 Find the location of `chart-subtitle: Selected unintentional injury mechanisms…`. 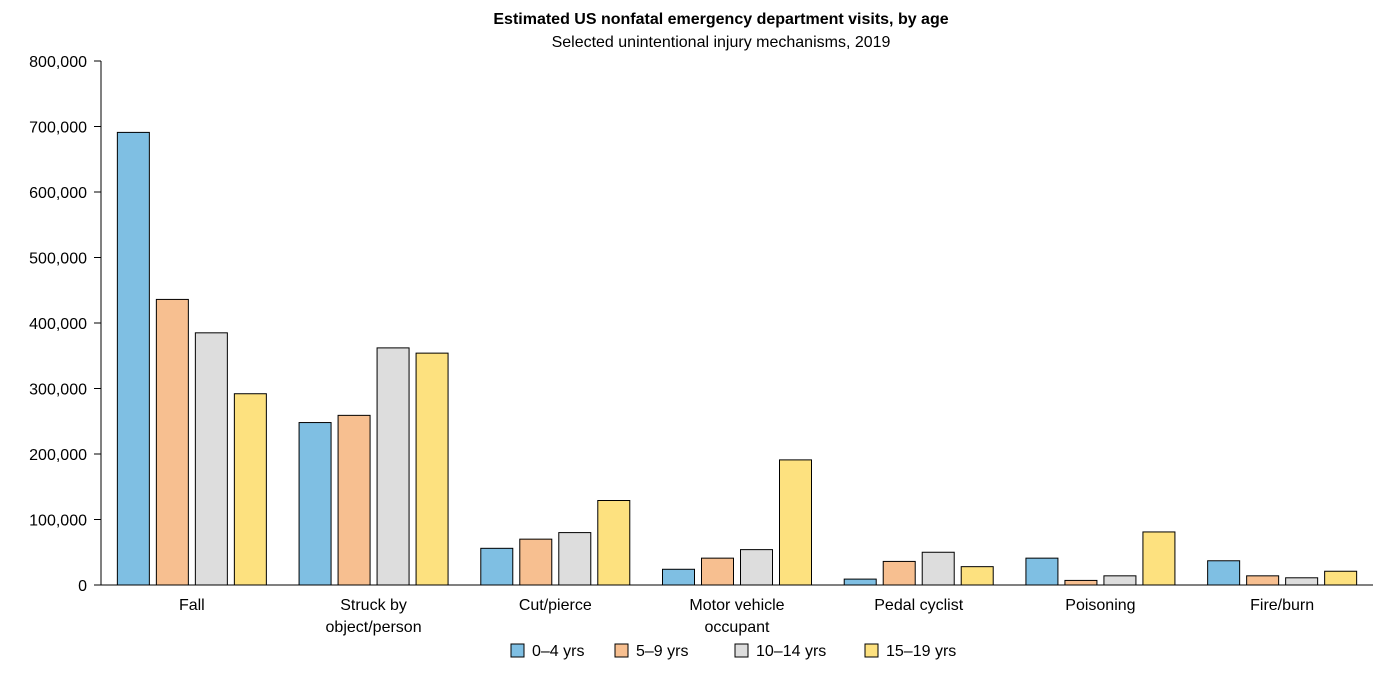

chart-subtitle: Selected unintentional injury mechanisms… is located at coordinates (721, 42).